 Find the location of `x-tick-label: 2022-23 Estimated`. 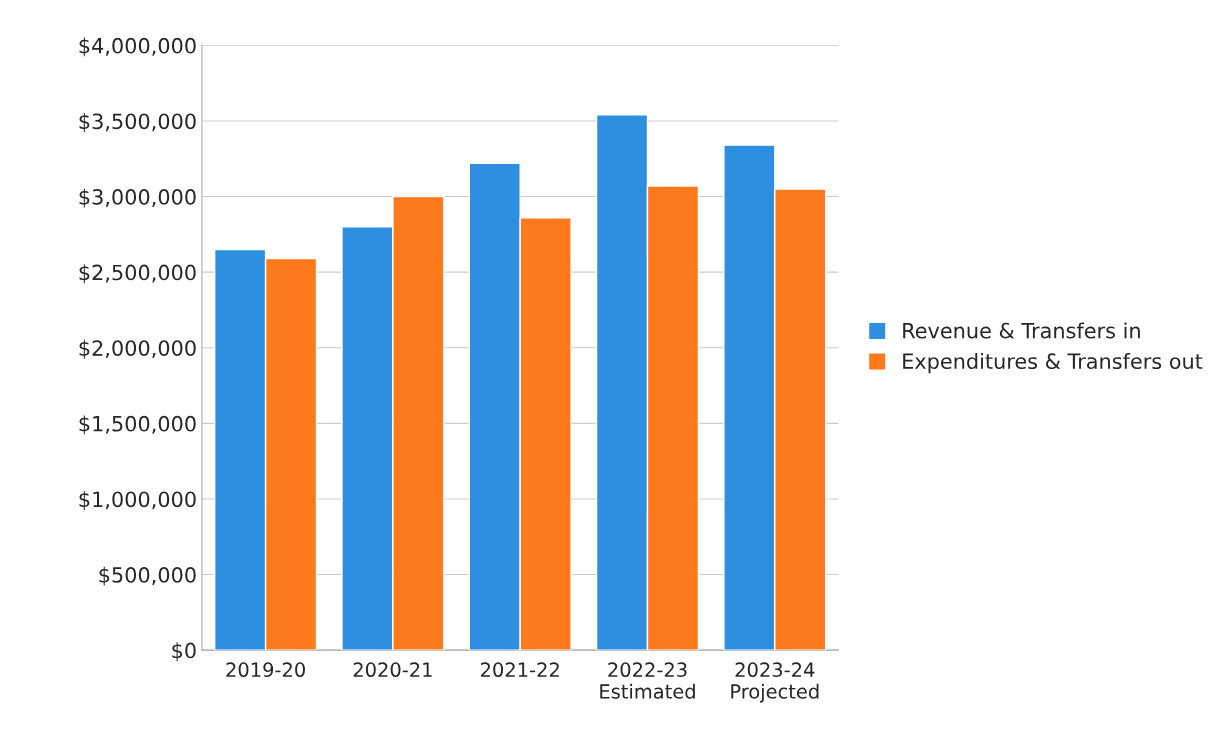

x-tick-label: 2022-23 Estimated is located at coordinates (647, 680).